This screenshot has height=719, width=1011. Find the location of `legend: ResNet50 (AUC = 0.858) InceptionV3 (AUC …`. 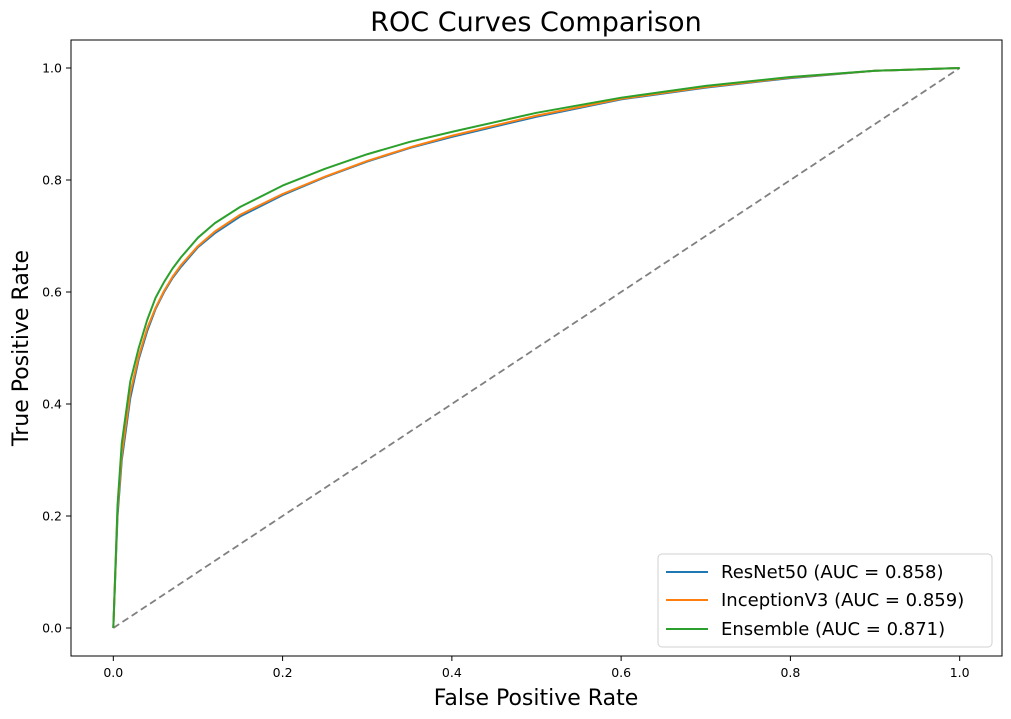

legend: ResNet50 (AUC = 0.858) InceptionV3 (AUC … is located at coordinates (825, 600).